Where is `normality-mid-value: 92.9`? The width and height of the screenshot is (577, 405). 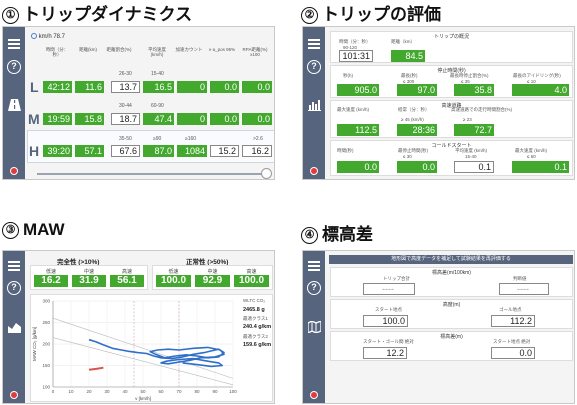
normality-mid-value: 92.9 is located at coordinates (212, 281).